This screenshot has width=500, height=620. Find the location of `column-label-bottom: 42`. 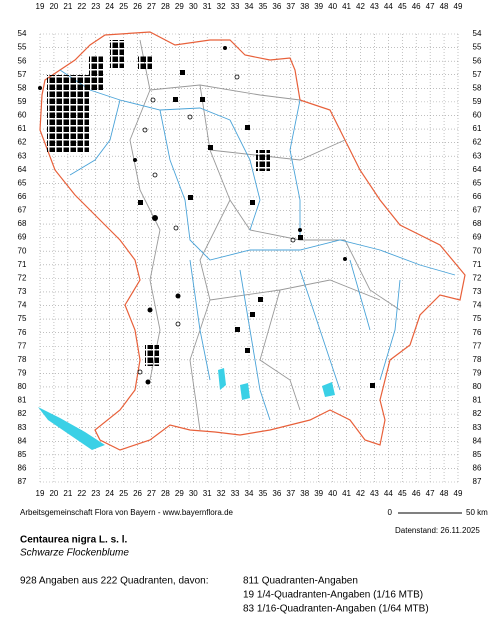

column-label-bottom: 42 is located at coordinates (360, 493).